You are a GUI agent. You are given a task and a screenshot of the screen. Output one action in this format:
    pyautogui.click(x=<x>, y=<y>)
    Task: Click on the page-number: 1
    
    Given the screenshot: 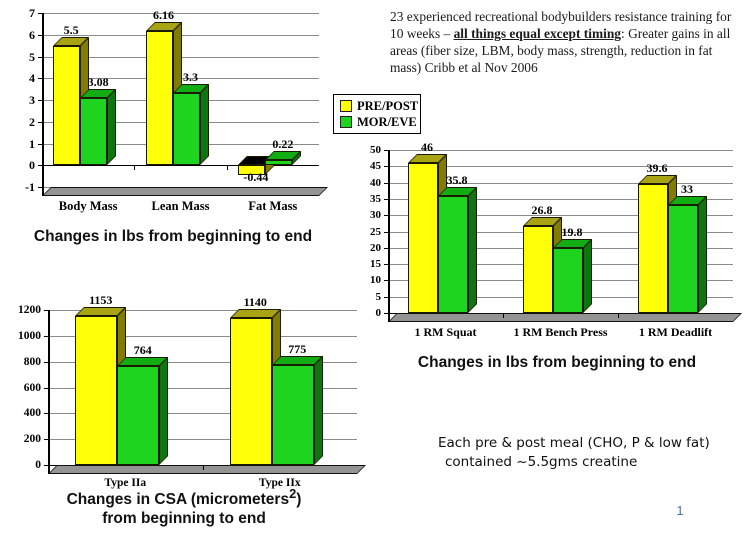 What is the action you would take?
    pyautogui.click(x=680, y=510)
    